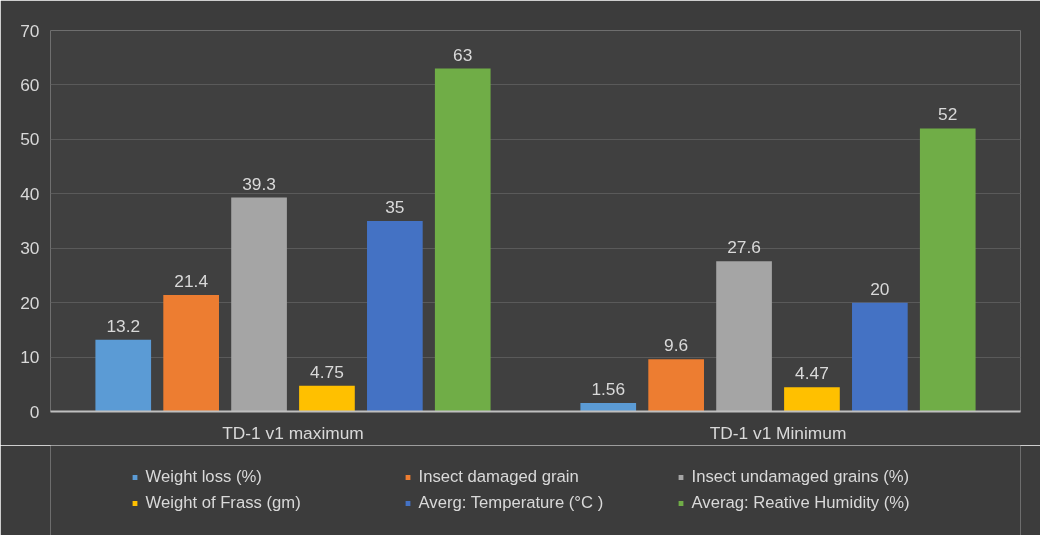 This screenshot has width=1043, height=540. Describe the element at coordinates (30, 302) in the screenshot. I see `y-tick-label: 20` at that location.